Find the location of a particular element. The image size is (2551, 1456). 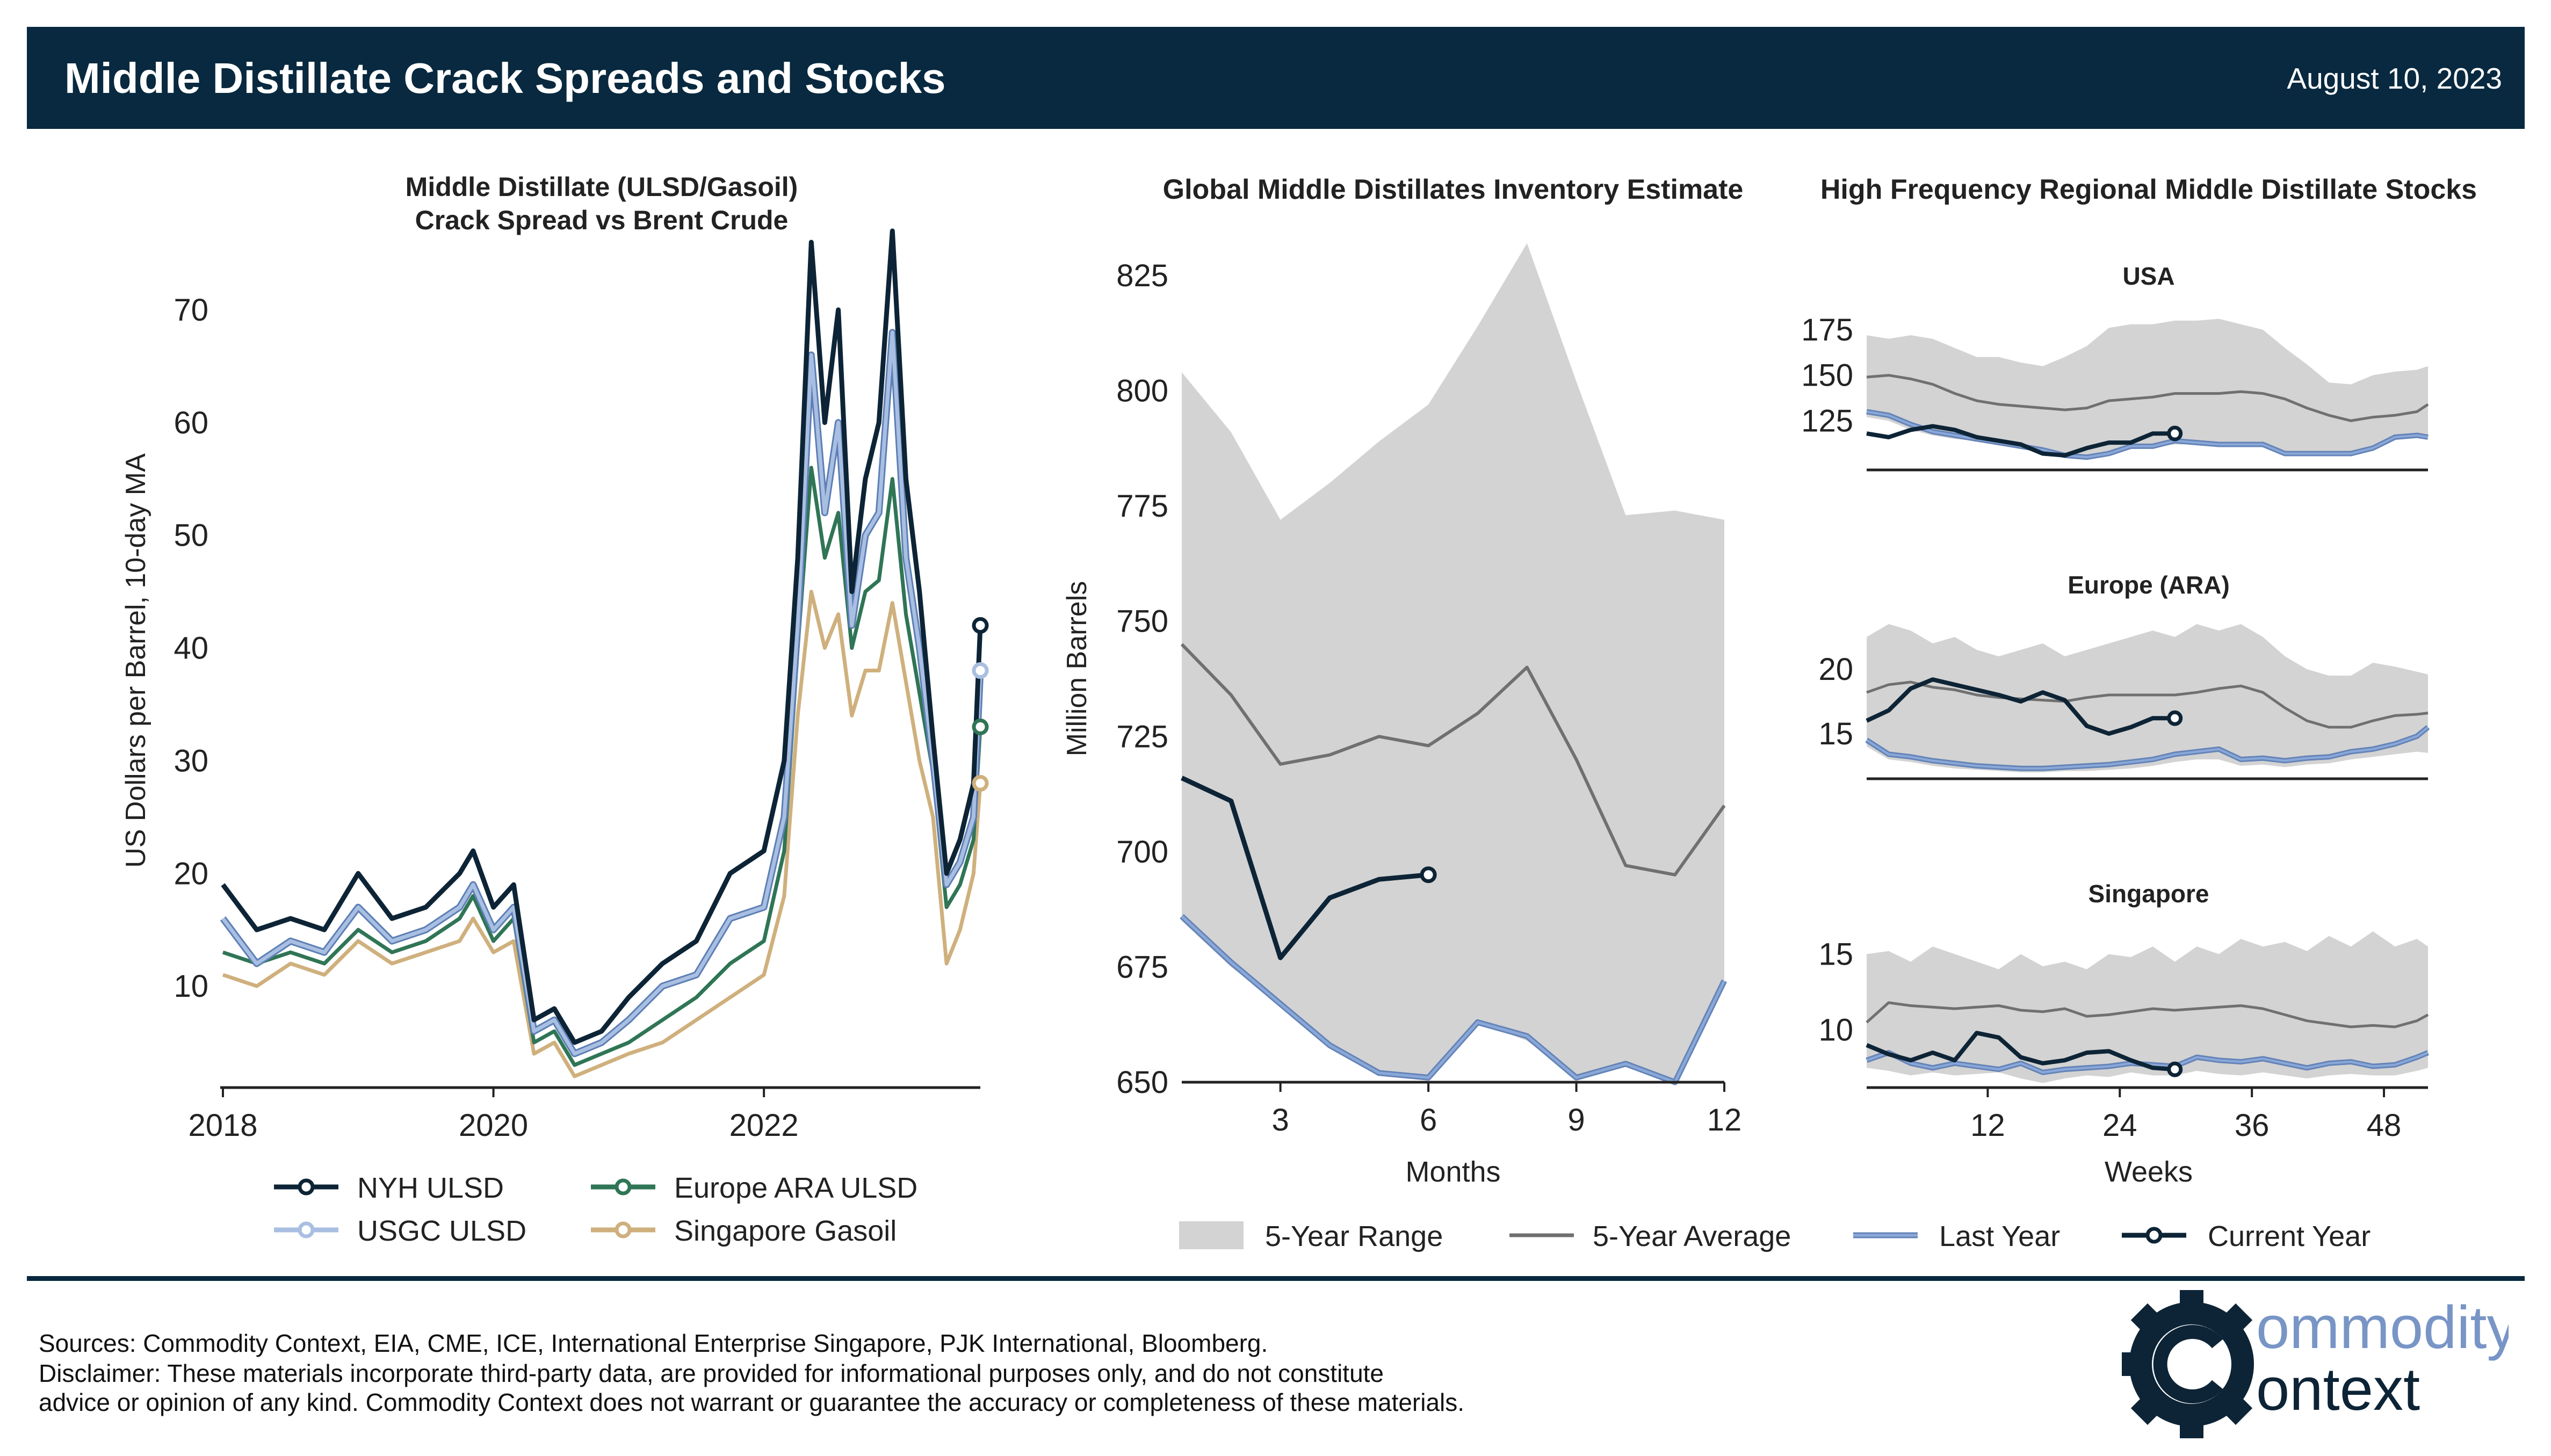

inventory-current-end-marker is located at coordinates (1428, 874).